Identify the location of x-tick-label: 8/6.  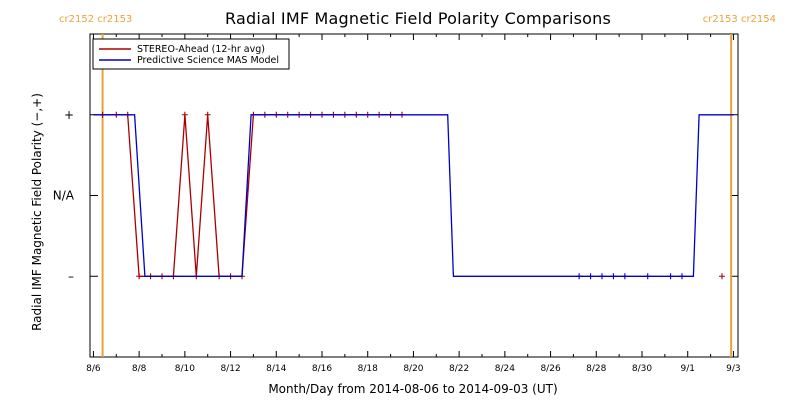
(93, 369).